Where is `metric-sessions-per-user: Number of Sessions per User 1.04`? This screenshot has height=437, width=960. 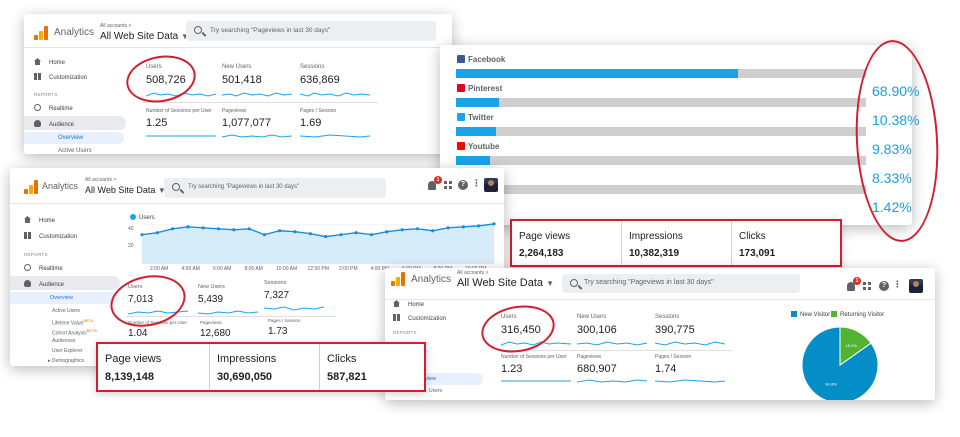
metric-sessions-per-user: Number of Sessions per User 1.04 is located at coordinates (158, 329).